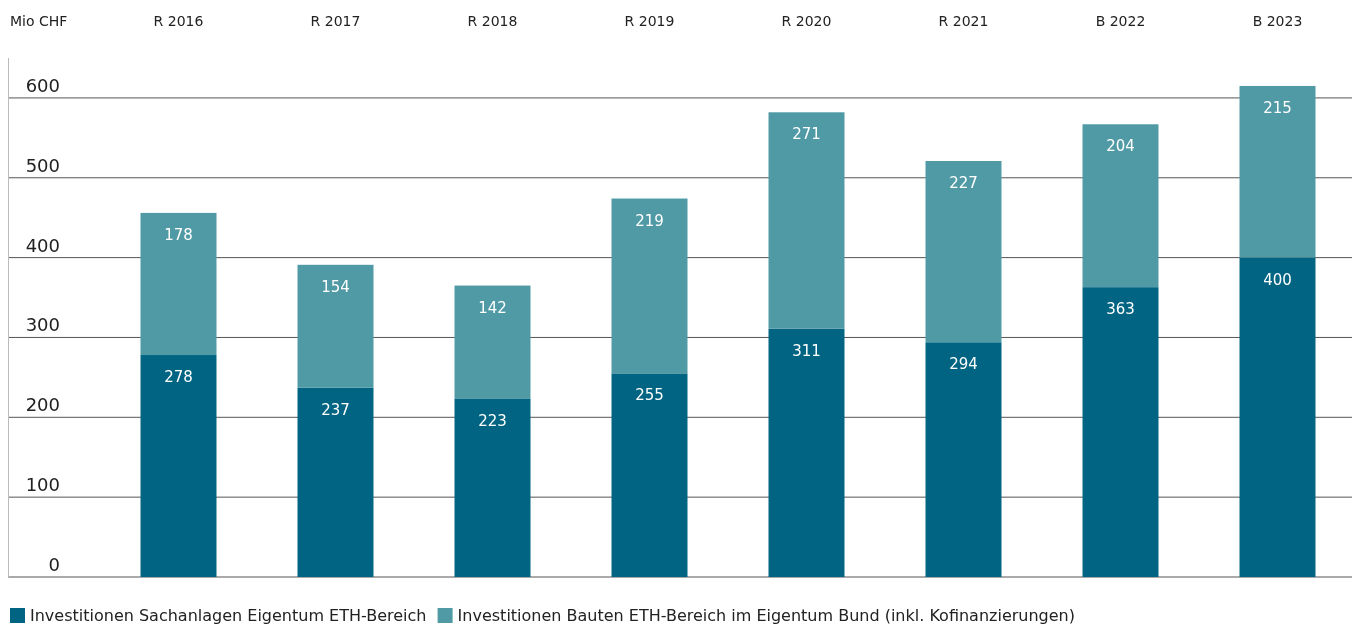 The image size is (1360, 631). Describe the element at coordinates (39, 21) in the screenshot. I see `y-axis-title: Mio CHF` at that location.